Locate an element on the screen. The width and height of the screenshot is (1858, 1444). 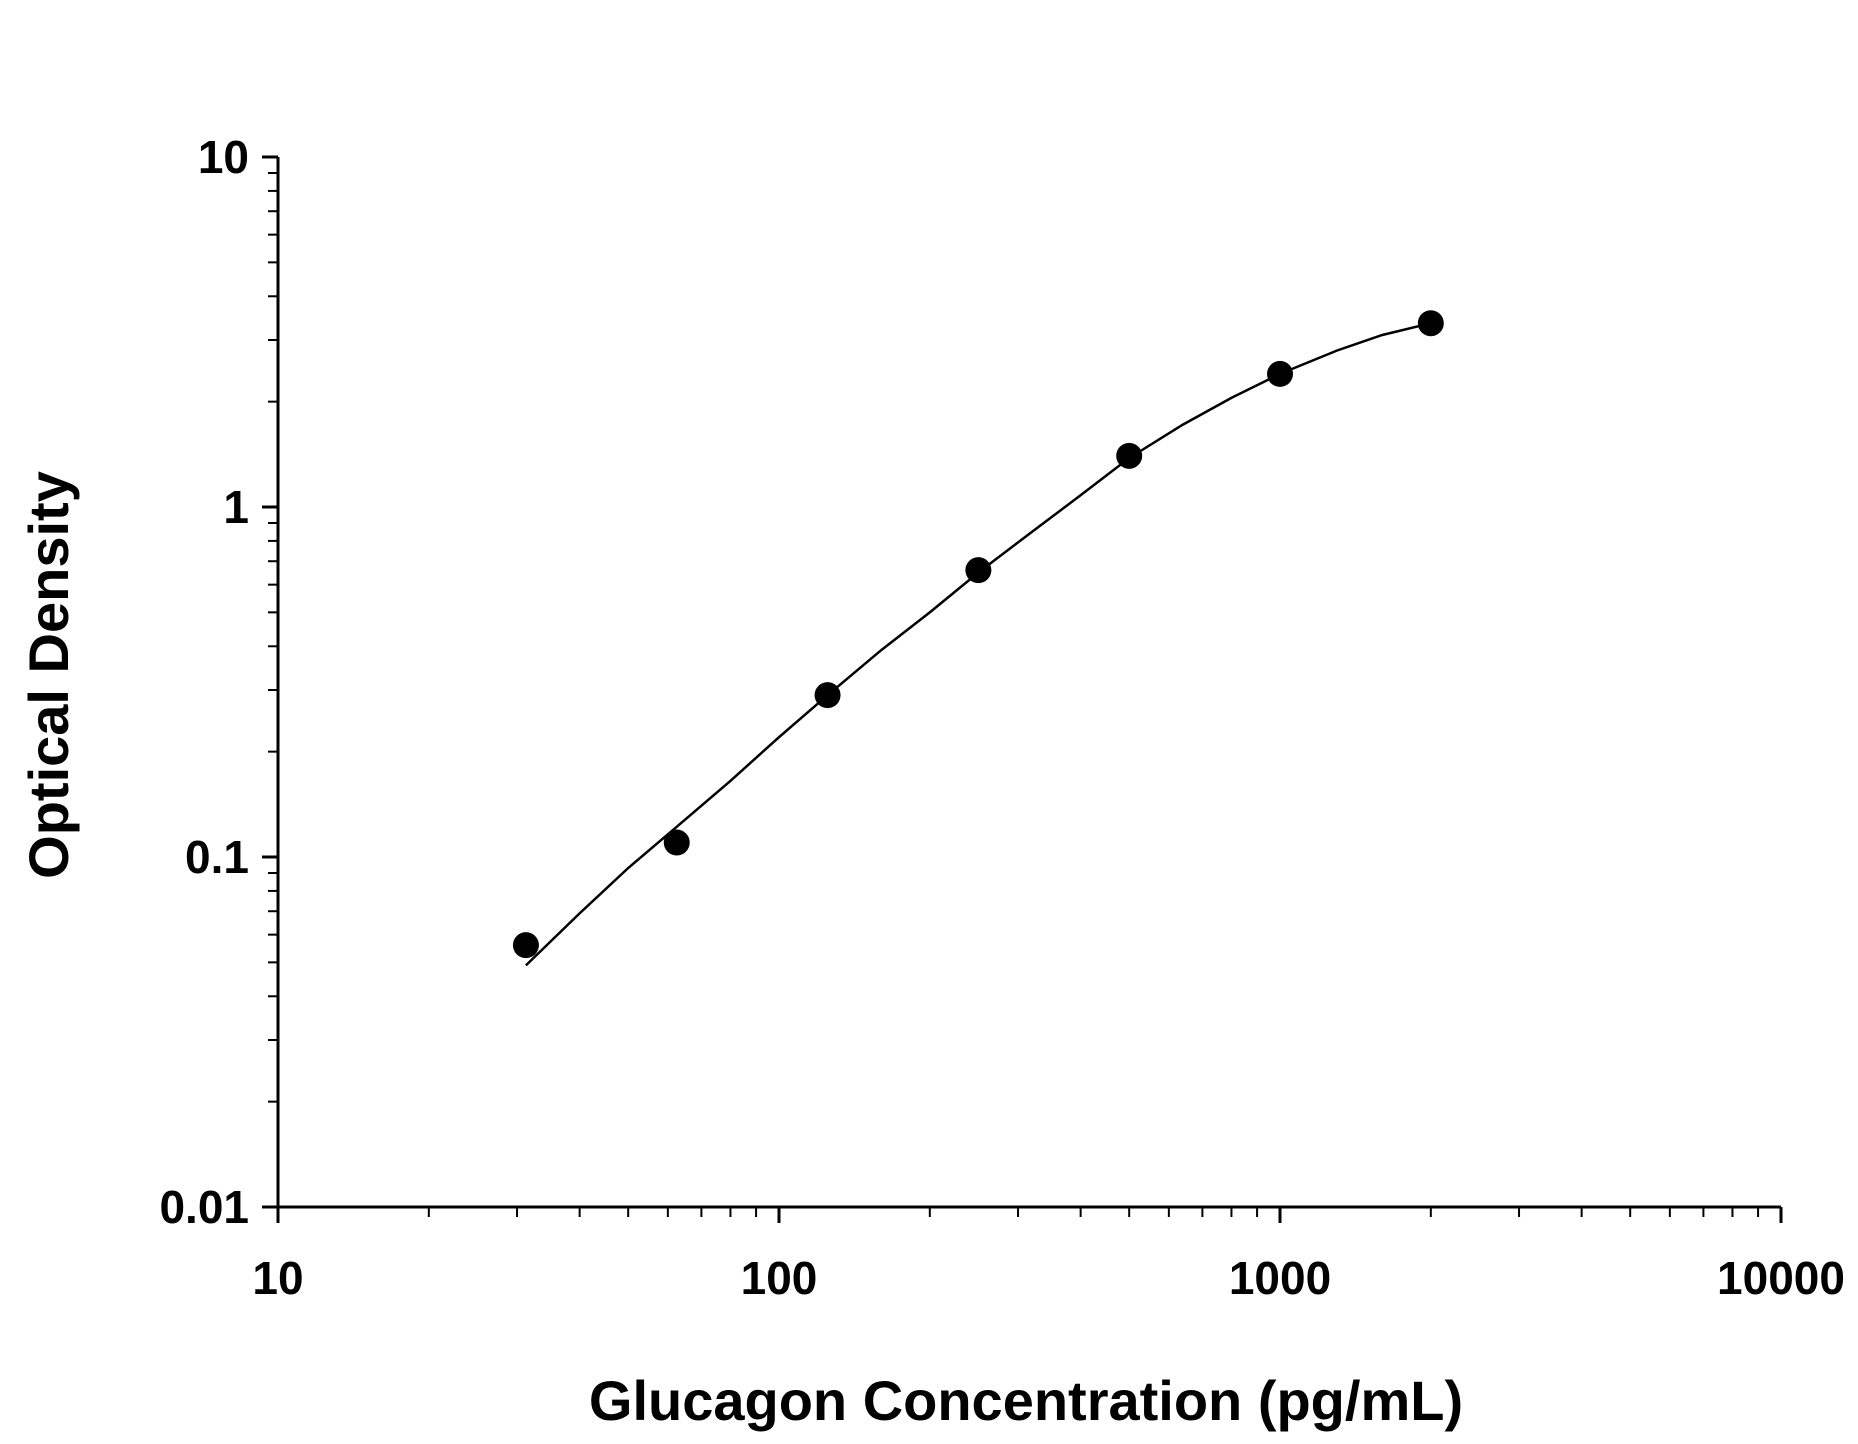
y-tick-label: 1 is located at coordinates (236, 507).